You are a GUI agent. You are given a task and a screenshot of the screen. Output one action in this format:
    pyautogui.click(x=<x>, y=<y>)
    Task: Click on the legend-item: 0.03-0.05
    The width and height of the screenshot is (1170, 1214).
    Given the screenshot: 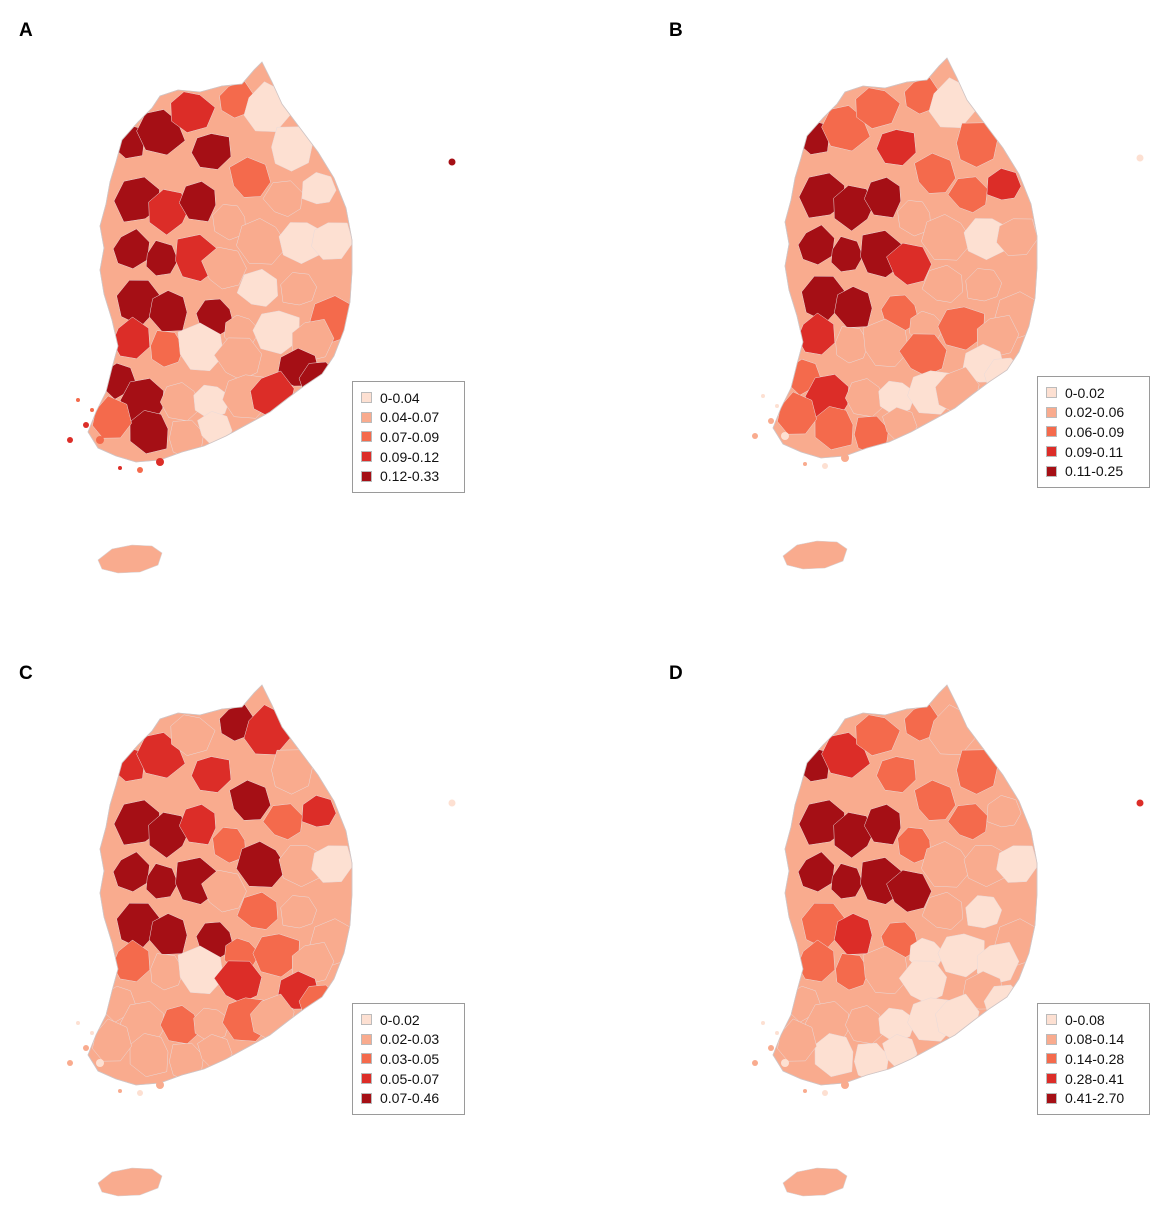 What is the action you would take?
    pyautogui.click(x=408, y=1059)
    